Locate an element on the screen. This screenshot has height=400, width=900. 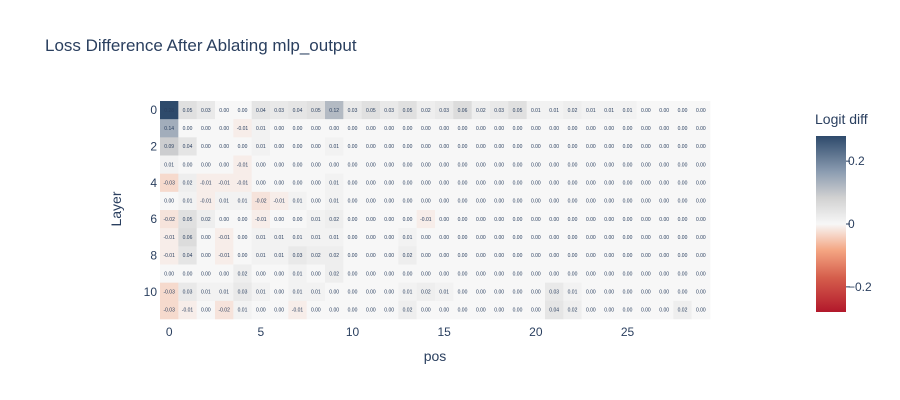
x-tick-label: 5 is located at coordinates (260, 332).